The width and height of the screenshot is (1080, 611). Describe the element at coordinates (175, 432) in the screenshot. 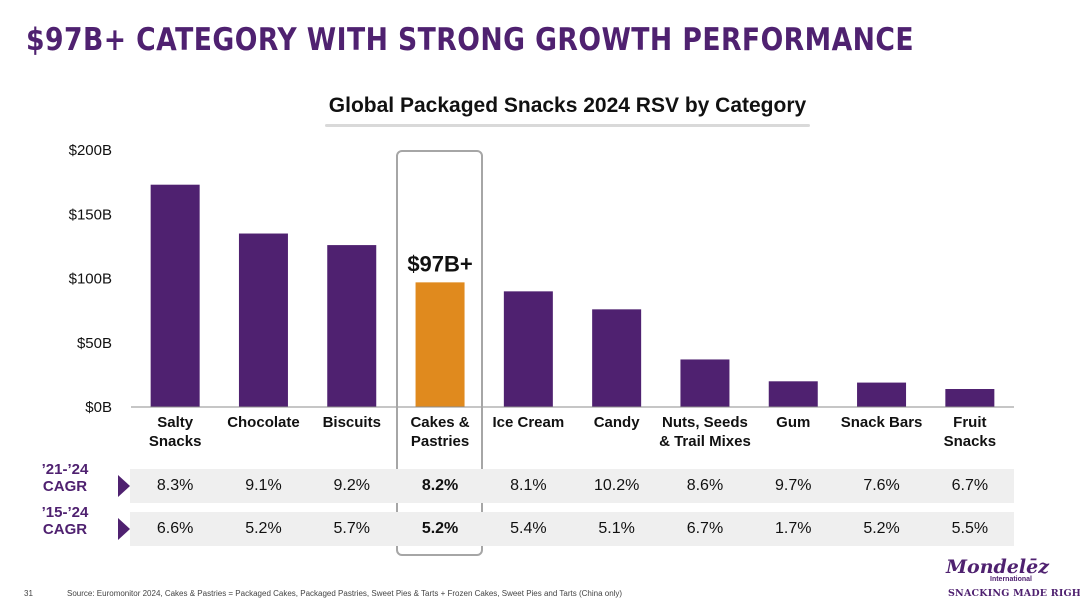

I see `category-label: Salty Snacks` at that location.